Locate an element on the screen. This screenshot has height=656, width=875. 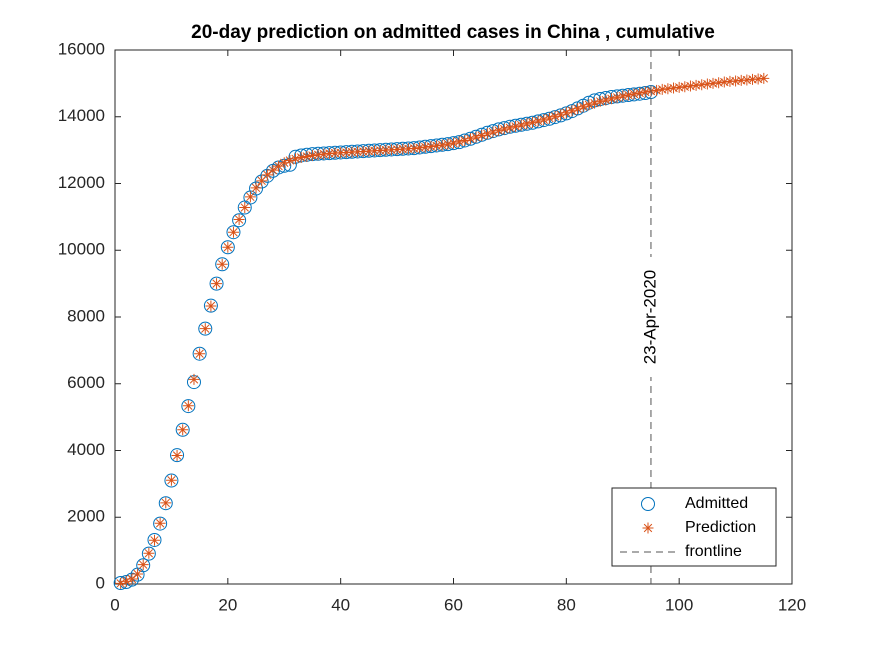
legend-label: Admitted is located at coordinates (716, 503).